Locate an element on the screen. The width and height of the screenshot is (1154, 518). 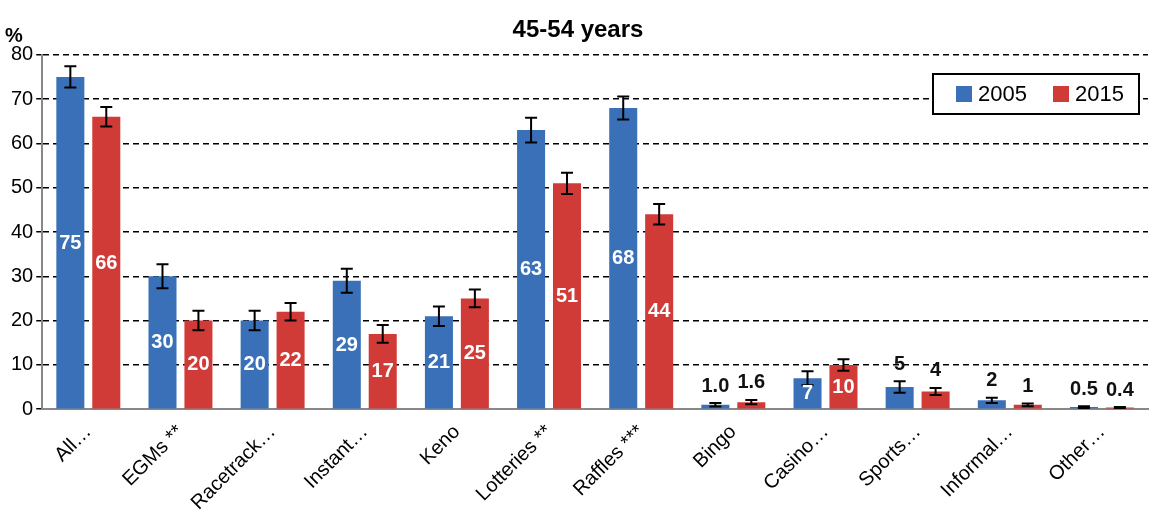
data-label: 2 is located at coordinates (992, 379).